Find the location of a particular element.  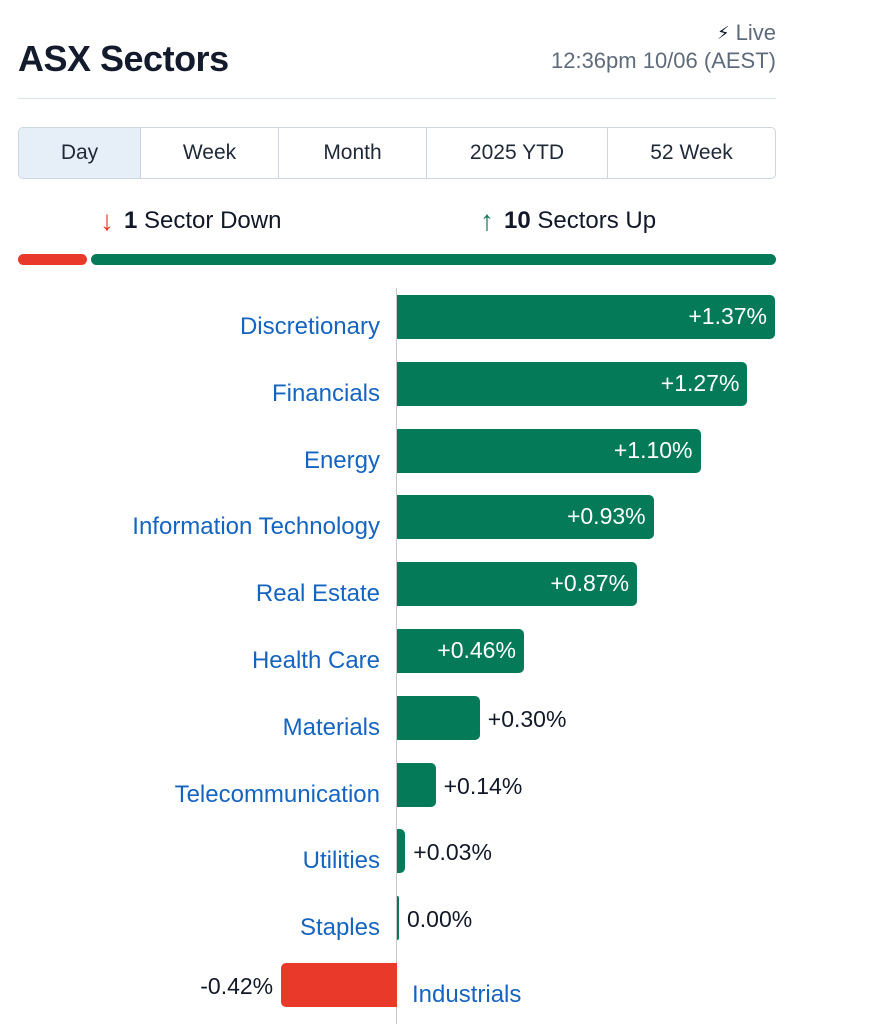

sectors-down-summary: ↓ 1 Sector Down is located at coordinates (190, 221).